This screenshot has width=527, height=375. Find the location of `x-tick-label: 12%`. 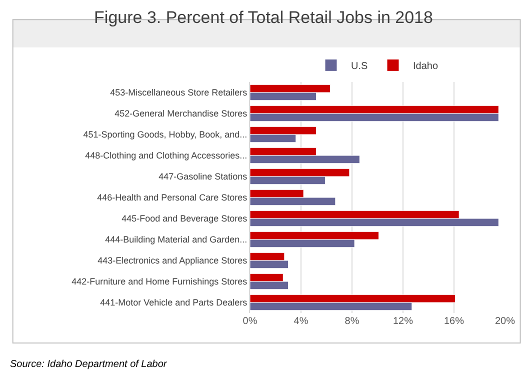

x-tick-label: 12% is located at coordinates (403, 321).